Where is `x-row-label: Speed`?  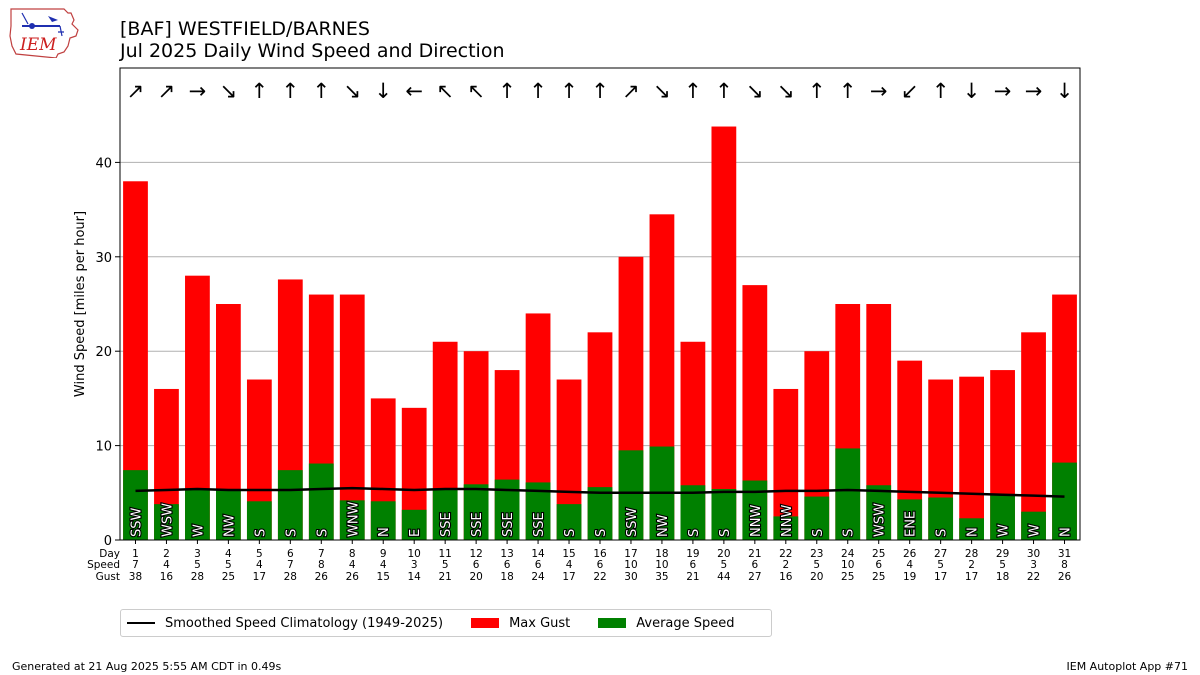 x-row-label: Speed is located at coordinates (103, 565).